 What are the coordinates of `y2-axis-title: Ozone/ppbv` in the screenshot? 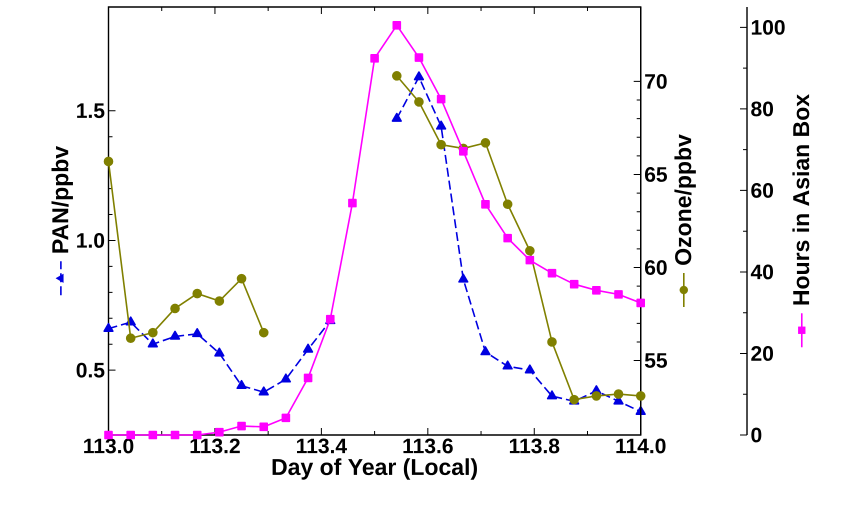 It's located at (685, 199).